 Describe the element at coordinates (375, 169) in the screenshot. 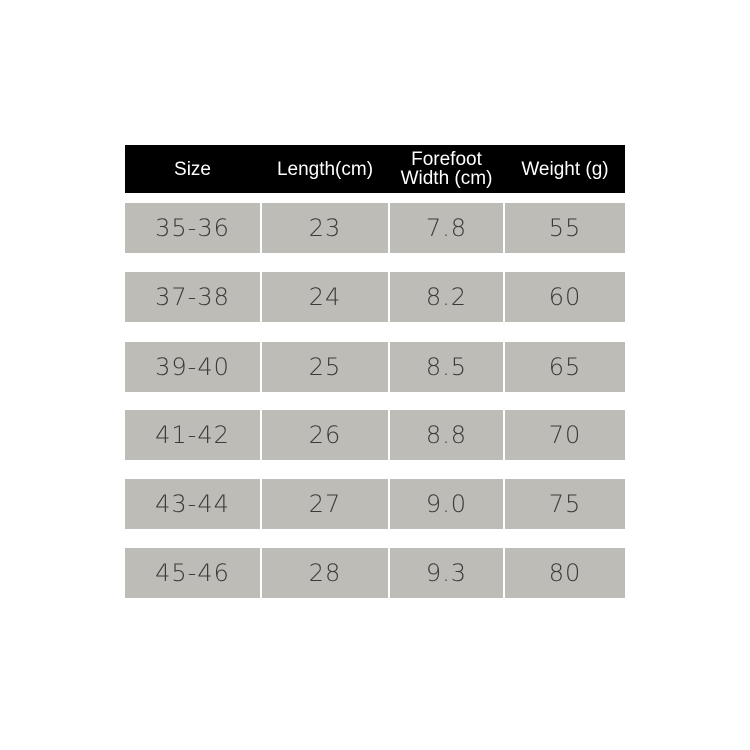

I see `header-bar` at that location.